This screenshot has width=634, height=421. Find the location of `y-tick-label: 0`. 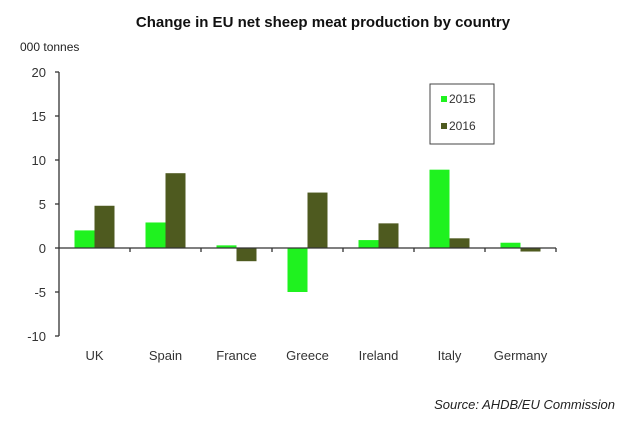

y-tick-label: 0 is located at coordinates (42, 248).